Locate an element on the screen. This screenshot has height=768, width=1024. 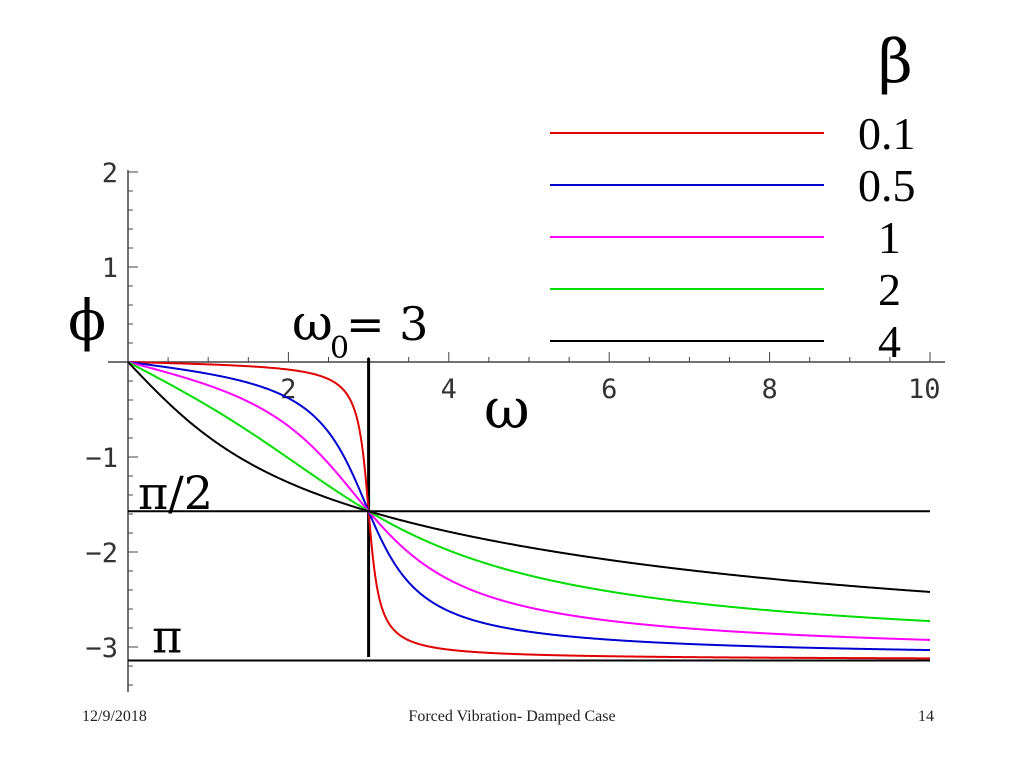
x-tick-label: 6 is located at coordinates (609, 389).